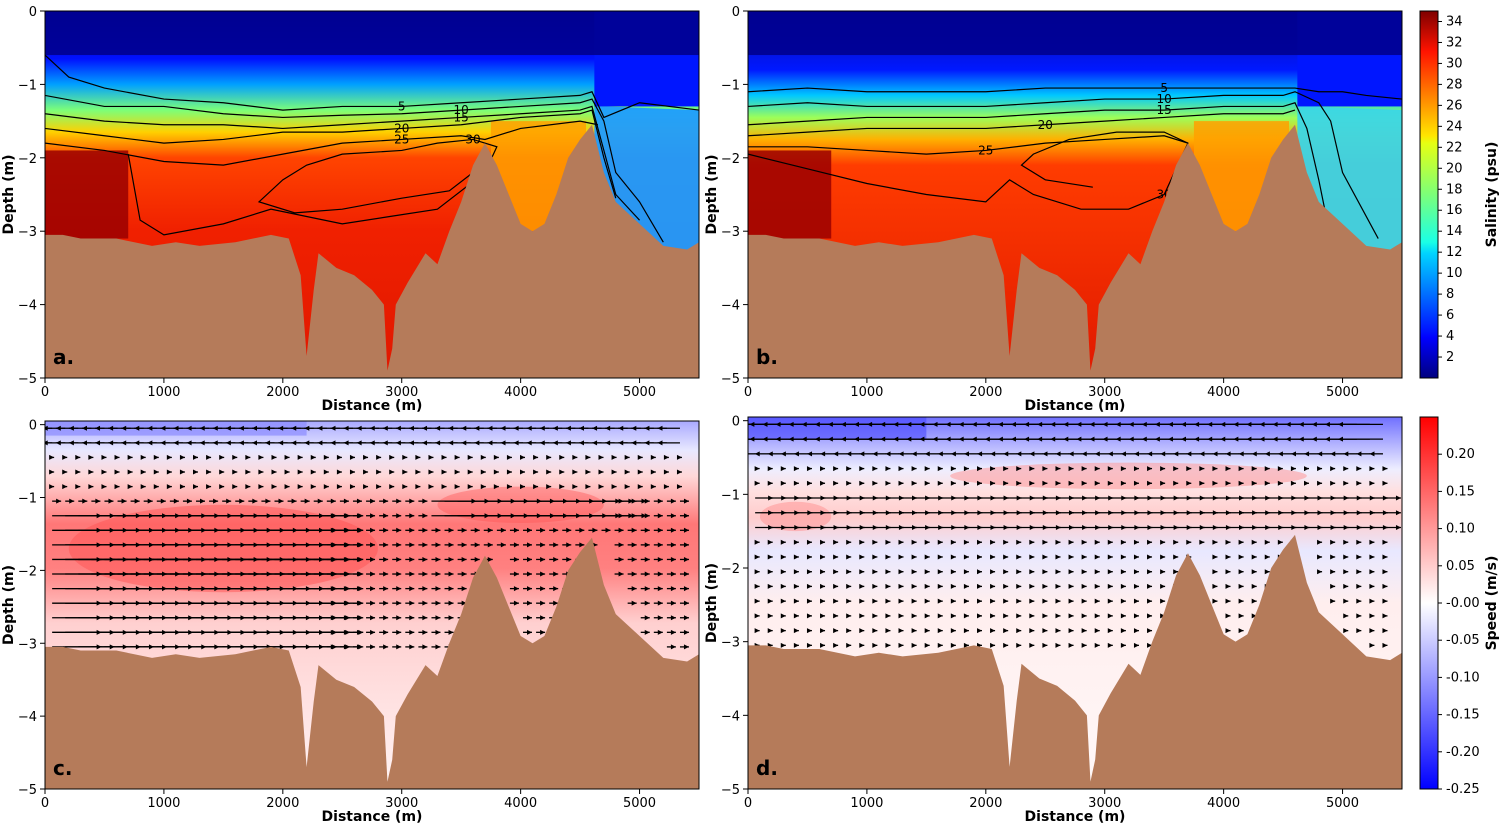  What do you see at coordinates (1460, 491) in the screenshot?
I see `colorbar-tick-label: 0.15` at bounding box center [1460, 491].